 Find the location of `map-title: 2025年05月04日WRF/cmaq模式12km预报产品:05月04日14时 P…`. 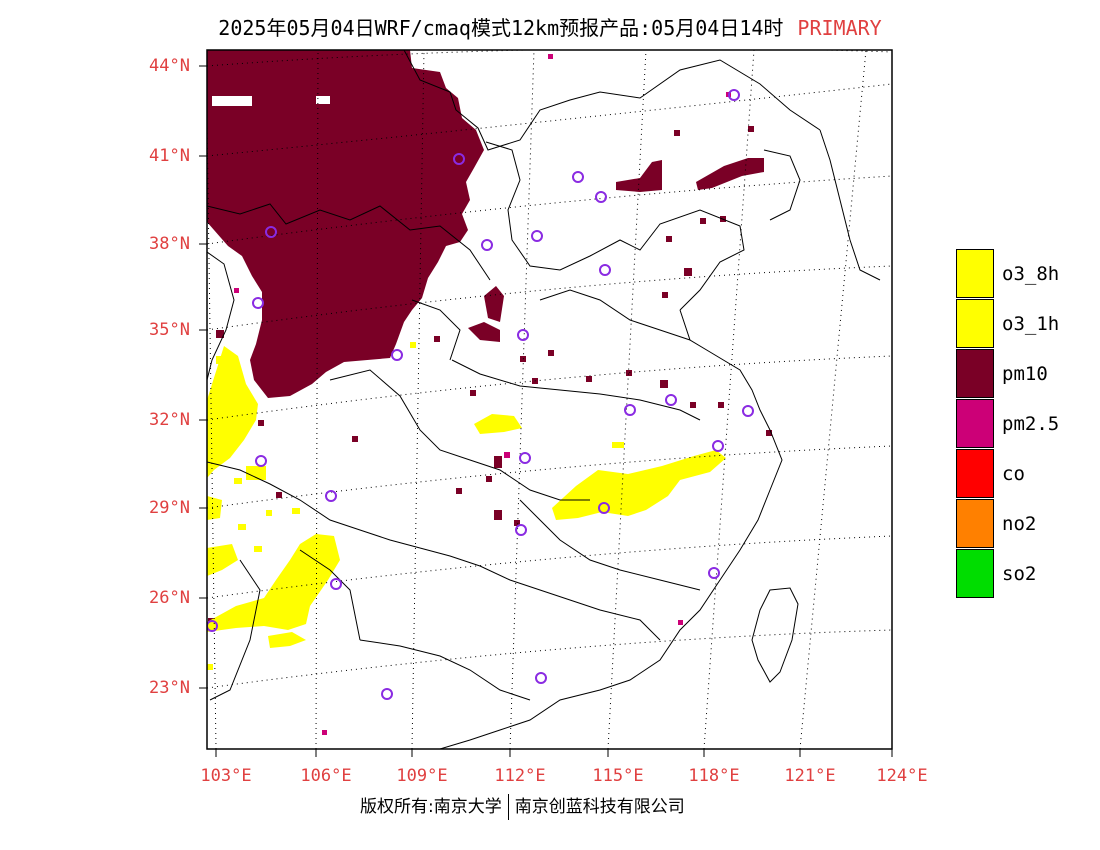

map-title: 2025年05月04日WRF/cmaq模式12km预报产品:05月04日14时 P… is located at coordinates (550, 26).